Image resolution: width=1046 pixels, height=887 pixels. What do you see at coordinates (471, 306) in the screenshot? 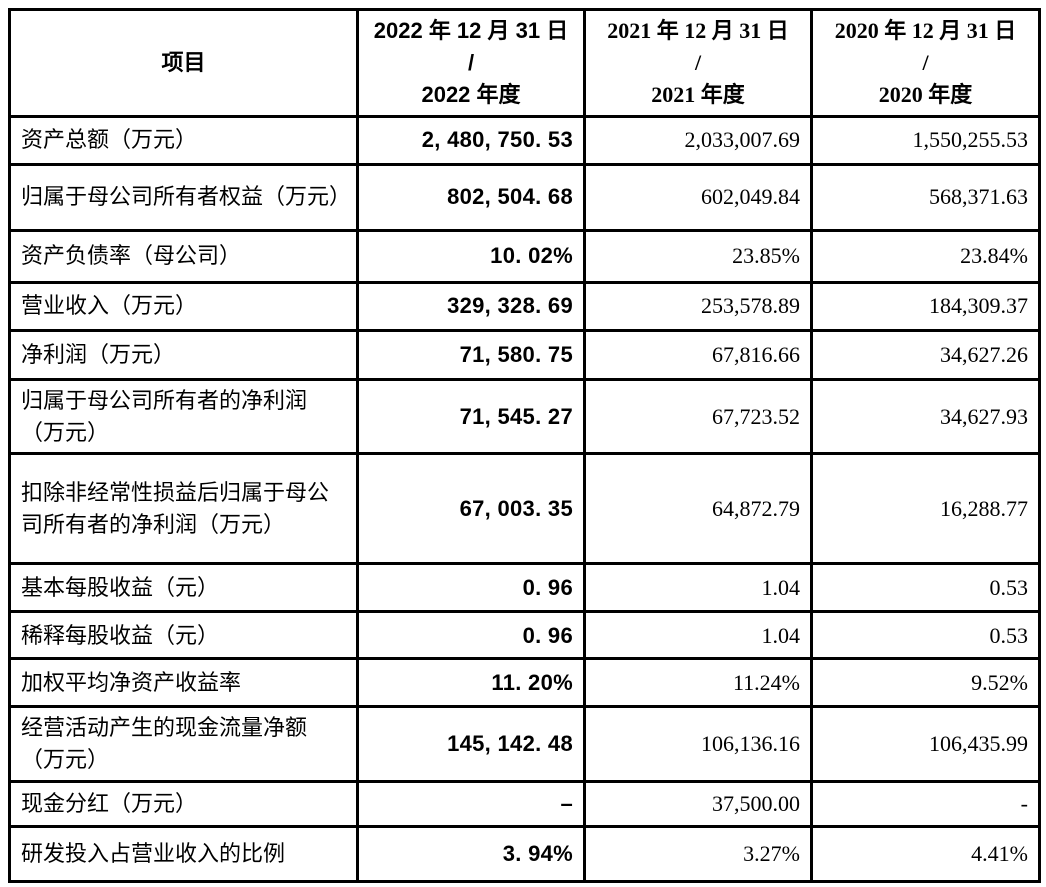
I see `value-2022: 329, 328. 69` at bounding box center [471, 306].